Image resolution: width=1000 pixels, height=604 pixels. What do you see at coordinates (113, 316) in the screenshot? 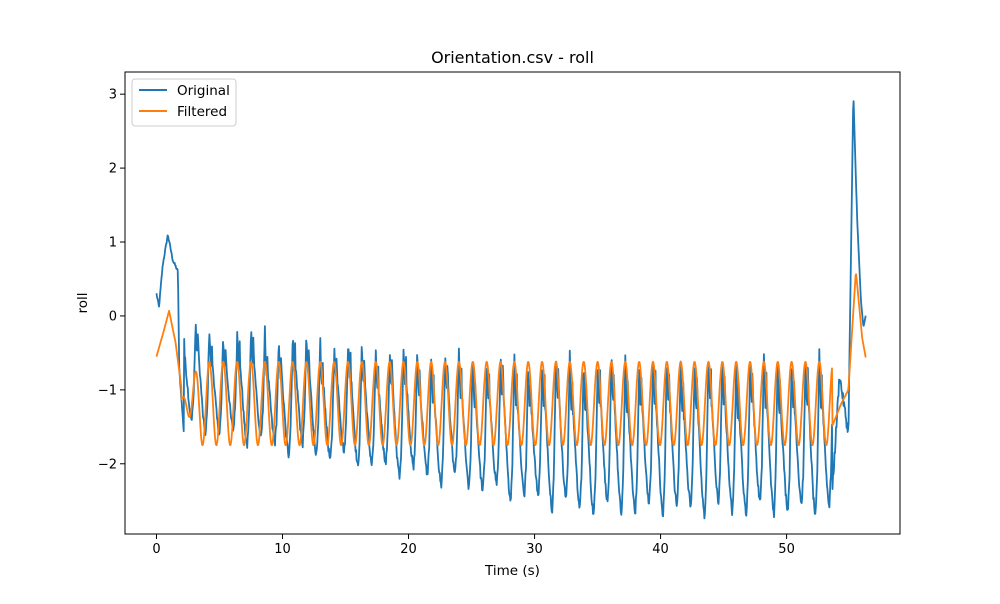
I see `y-tick-label: 0` at bounding box center [113, 316].